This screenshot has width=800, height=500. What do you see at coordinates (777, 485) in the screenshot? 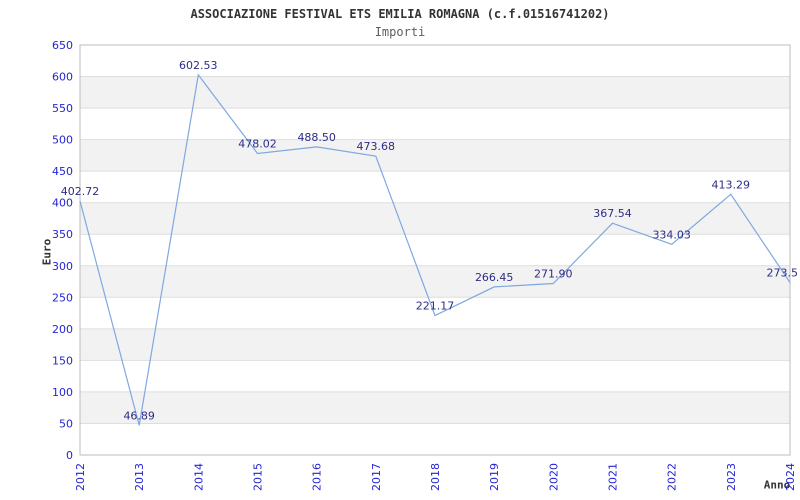
I see `x-axis-label: Anno` at bounding box center [777, 485].